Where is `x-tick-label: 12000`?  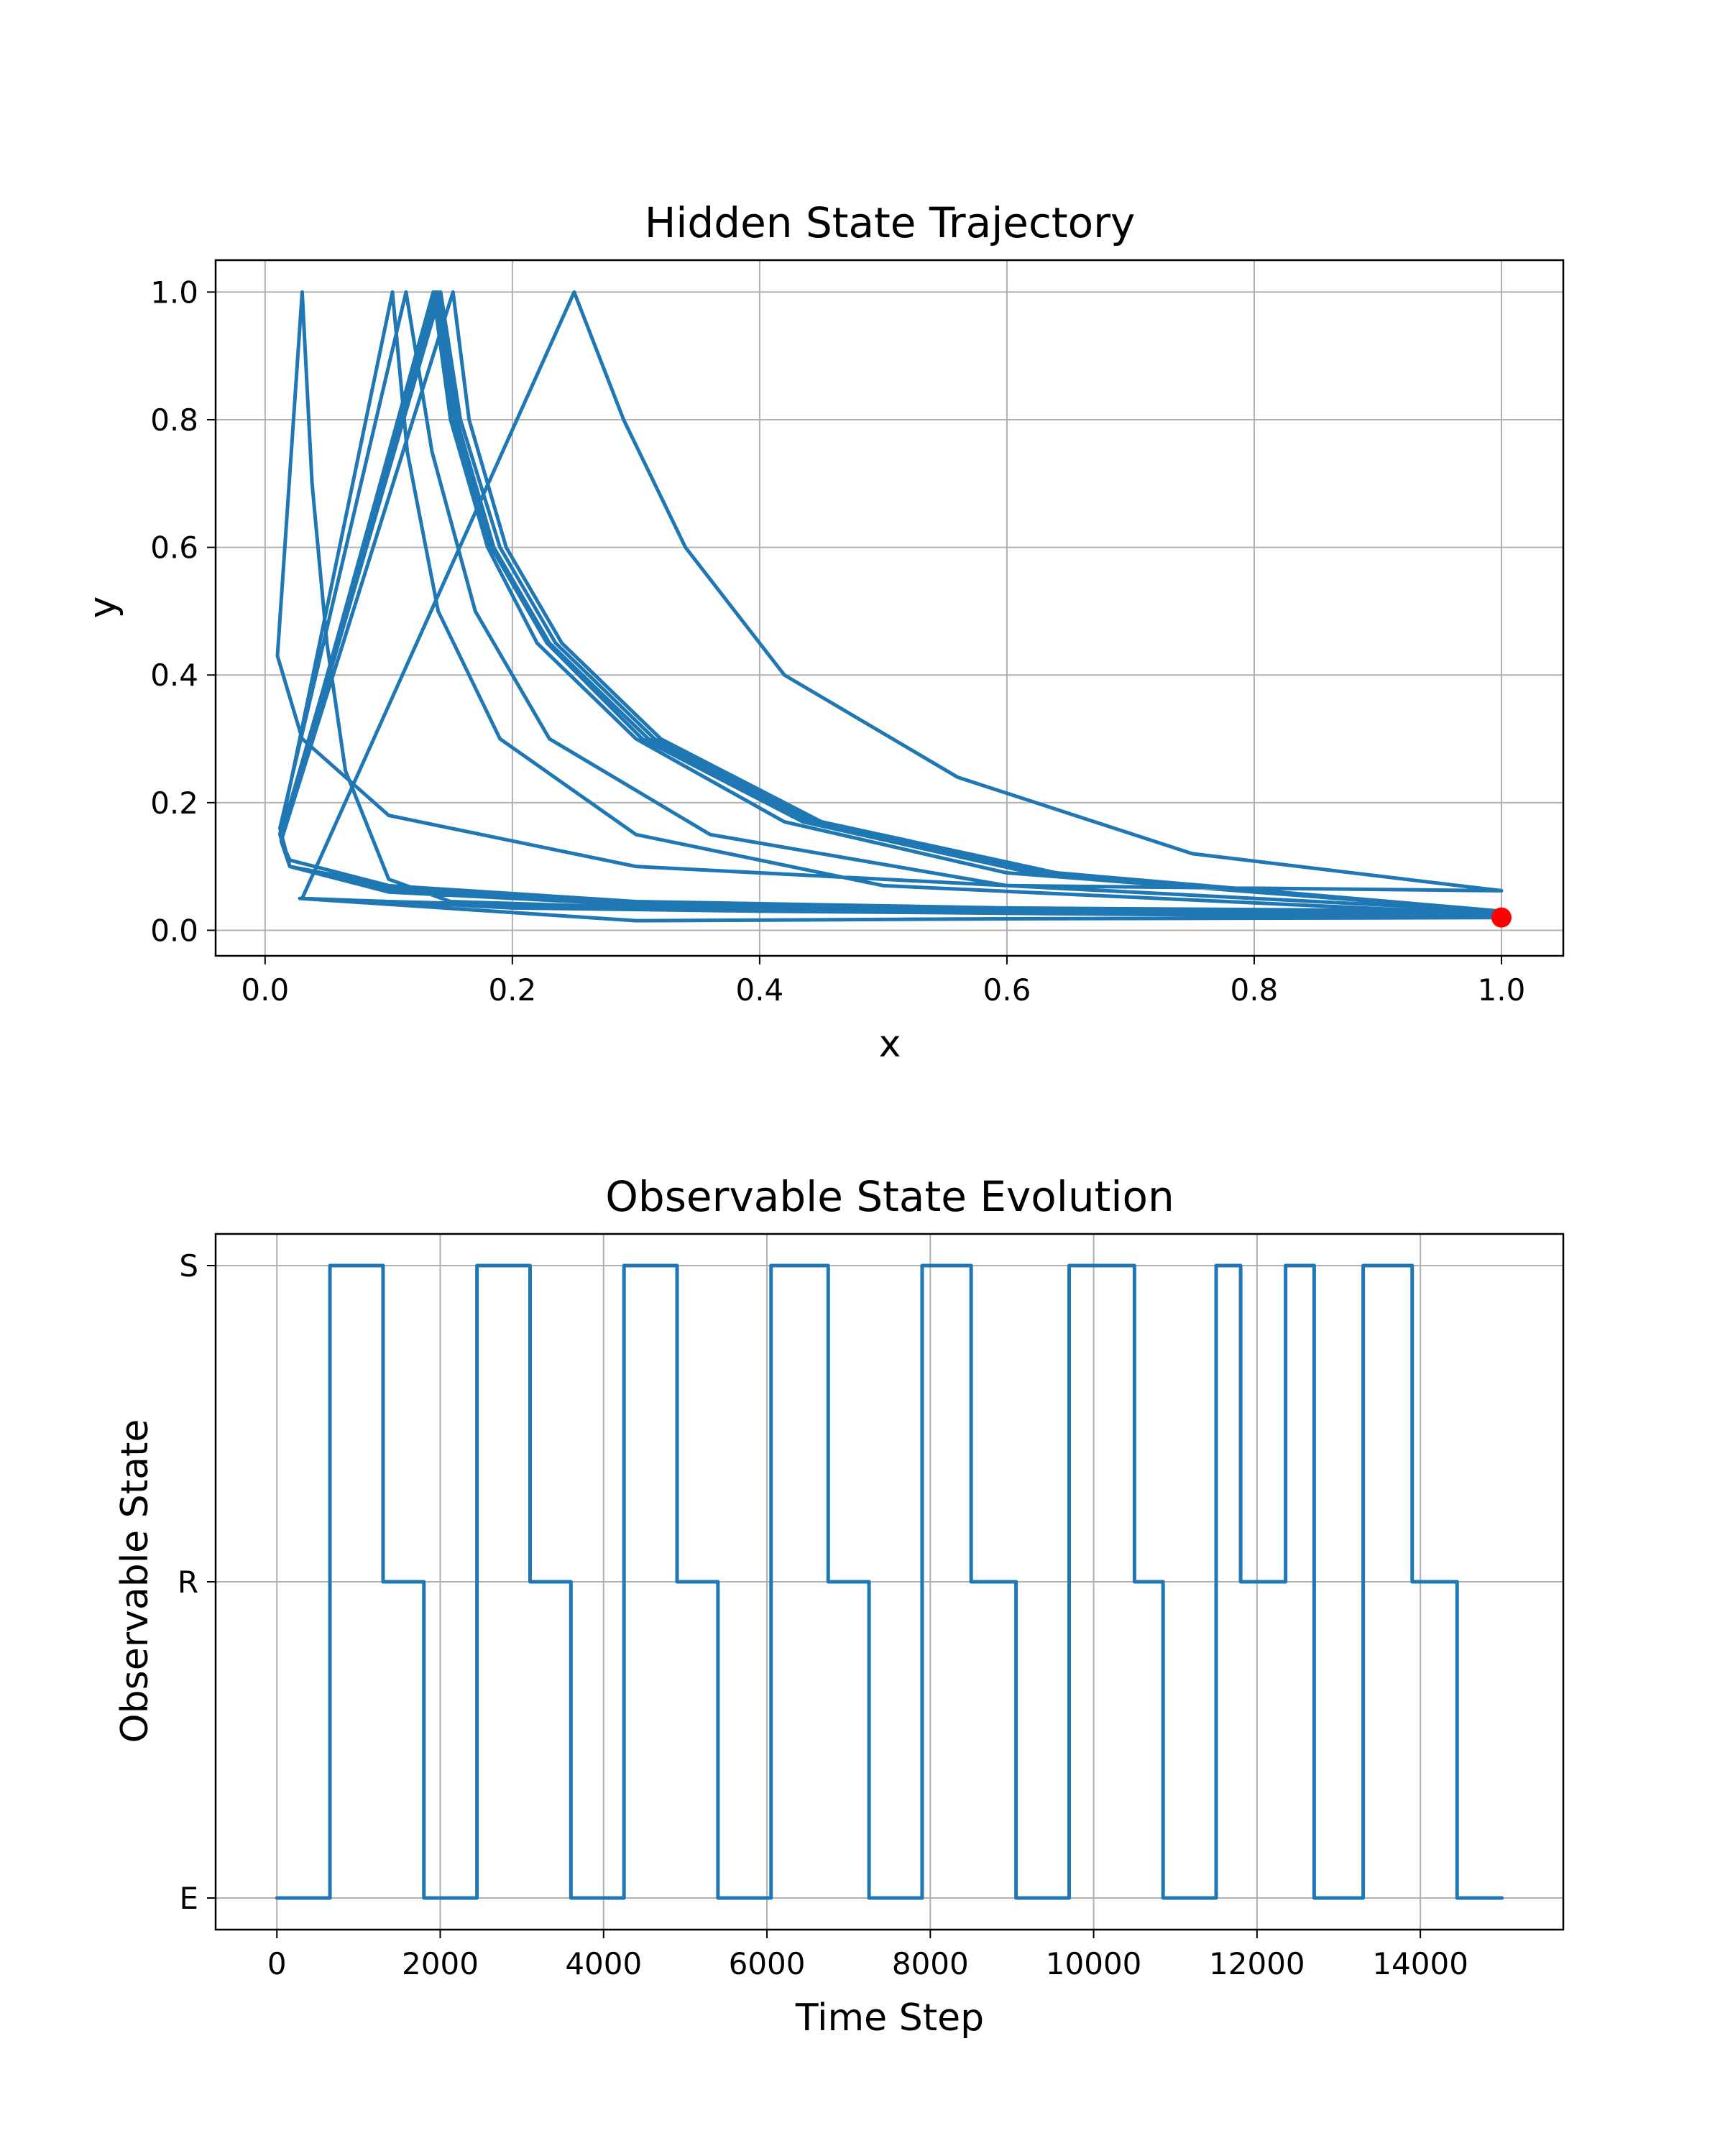
x-tick-label: 12000 is located at coordinates (1257, 1964).